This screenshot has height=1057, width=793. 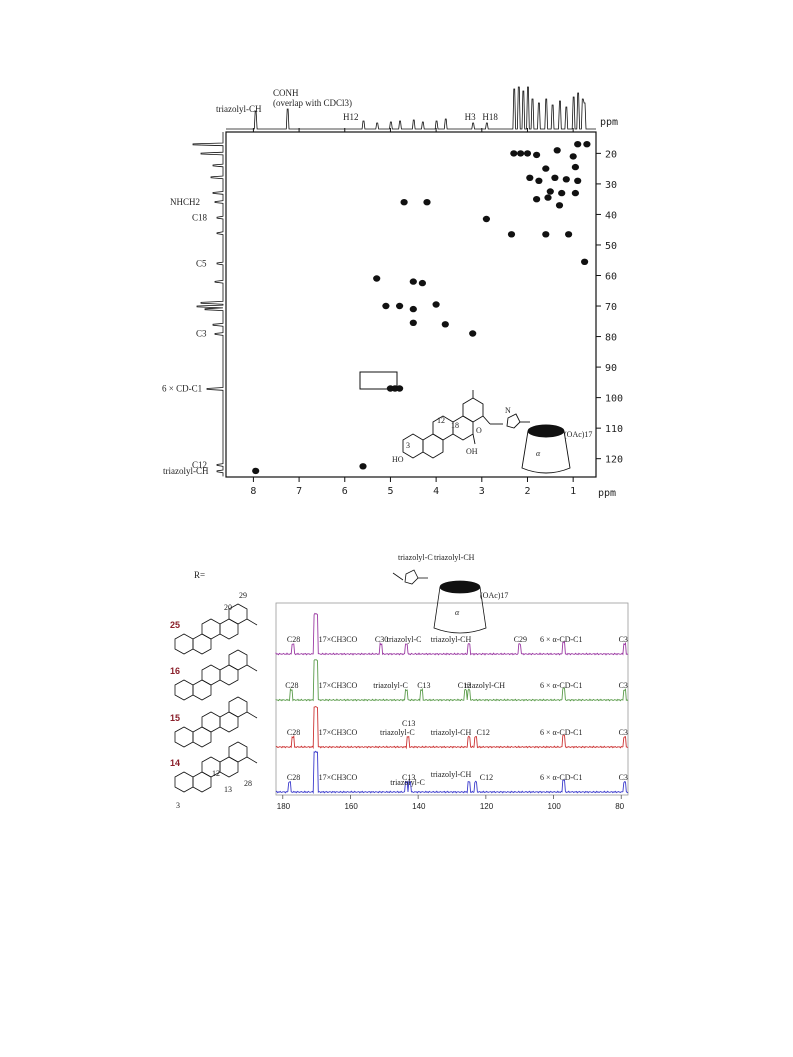 I want to click on cmp25-structure-labels: 29 20, so click(x=235, y=601).